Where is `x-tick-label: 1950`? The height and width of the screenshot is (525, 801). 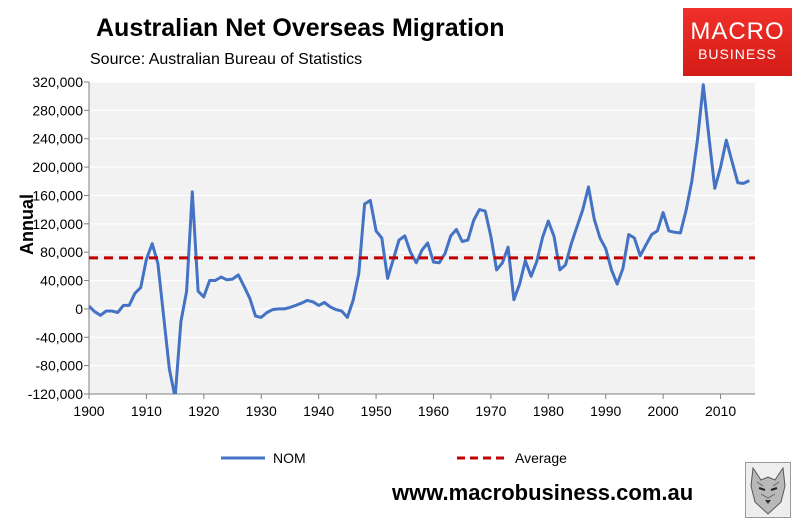 x-tick-label: 1950 is located at coordinates (375, 411).